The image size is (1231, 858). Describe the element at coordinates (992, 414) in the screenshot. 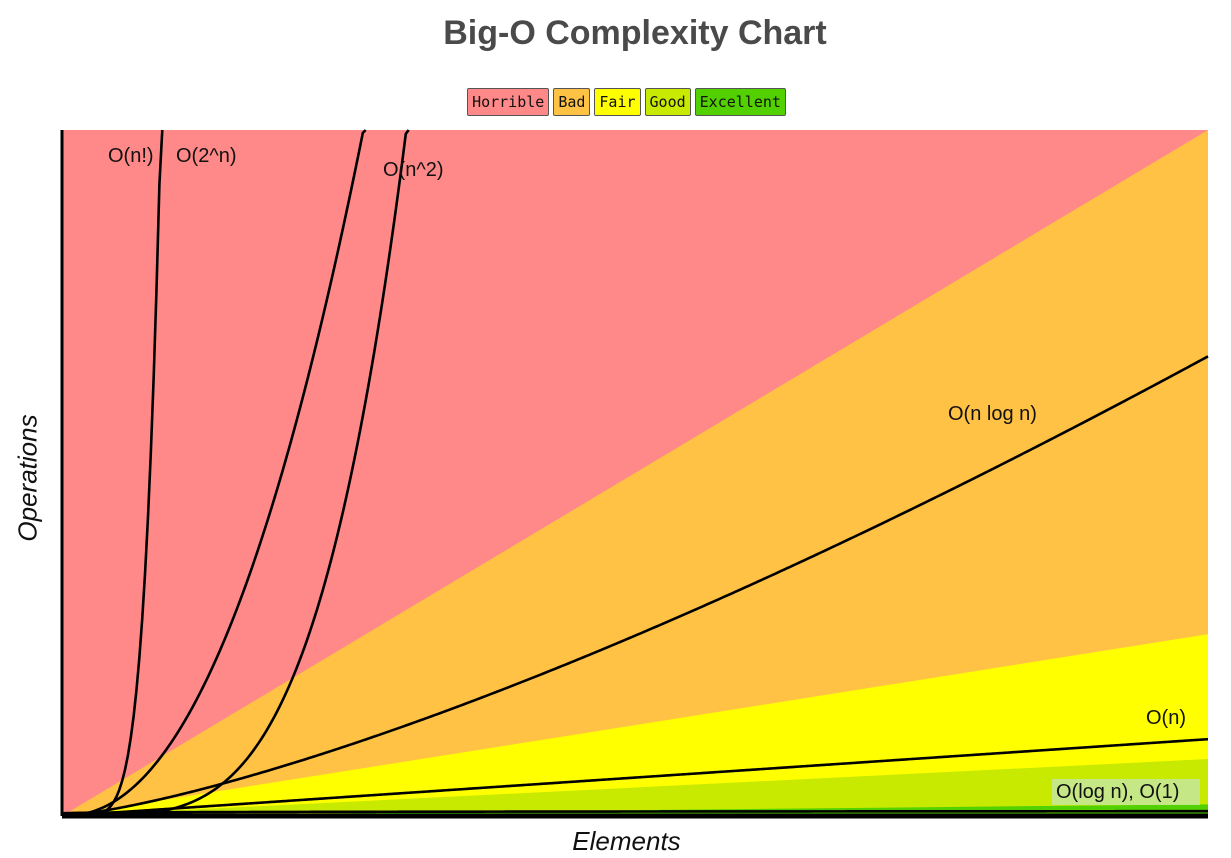

I see `curve-label-o-n-log-n: O(n log n)` at that location.